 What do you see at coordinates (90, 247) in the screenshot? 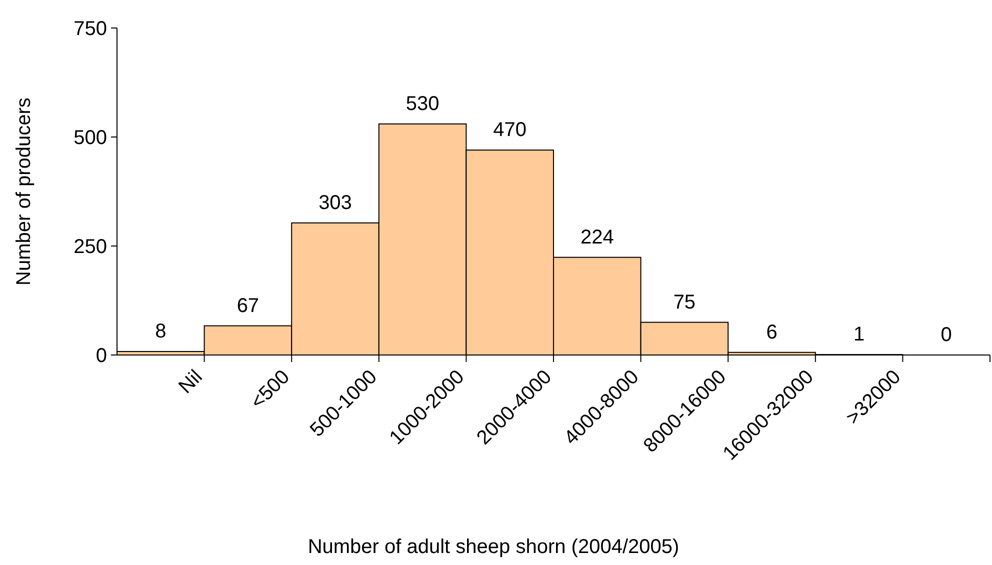
I see `y-tick-label: 250` at bounding box center [90, 247].